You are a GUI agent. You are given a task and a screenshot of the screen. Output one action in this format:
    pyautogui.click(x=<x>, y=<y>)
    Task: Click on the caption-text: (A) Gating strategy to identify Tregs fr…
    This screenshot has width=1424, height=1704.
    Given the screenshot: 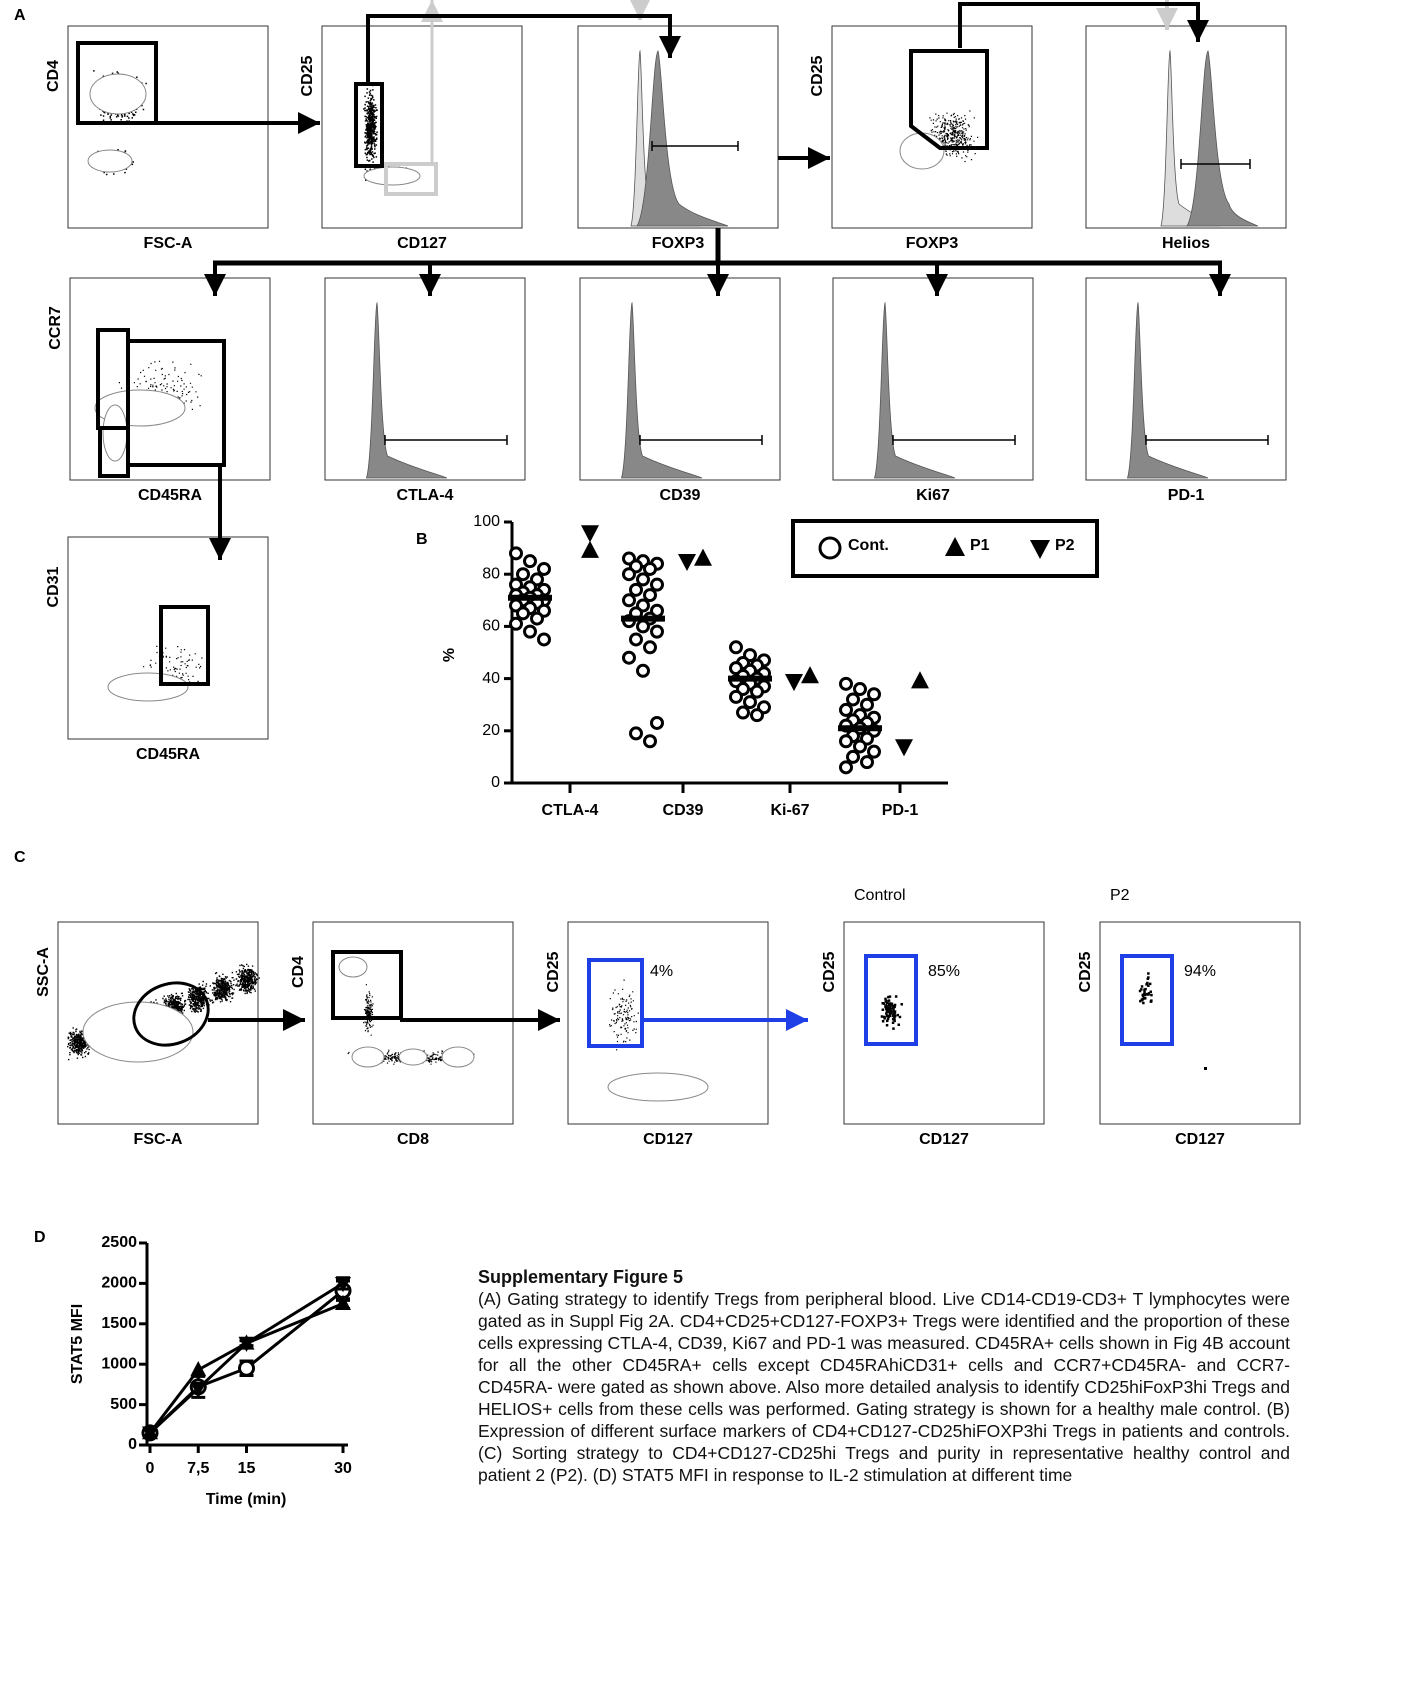 What is the action you would take?
    pyautogui.click(x=884, y=1387)
    